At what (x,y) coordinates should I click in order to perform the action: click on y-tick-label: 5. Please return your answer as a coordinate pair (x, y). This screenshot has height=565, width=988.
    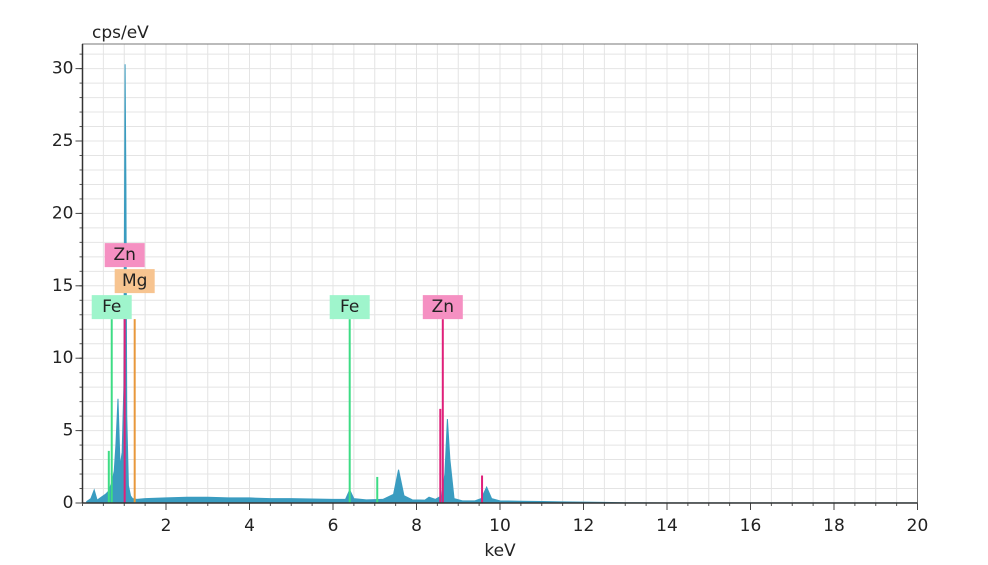
    Looking at the image, I should click on (68, 431).